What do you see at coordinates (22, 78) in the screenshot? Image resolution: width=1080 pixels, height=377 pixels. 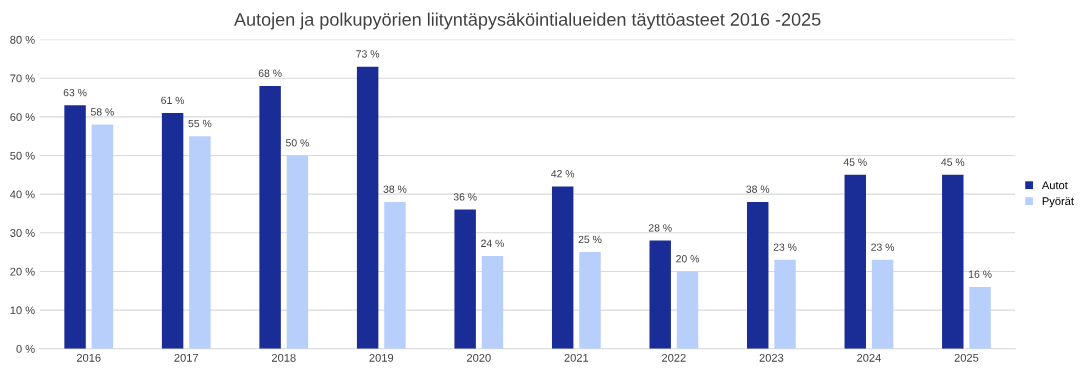 I see `y-tick-label: 70 %` at bounding box center [22, 78].